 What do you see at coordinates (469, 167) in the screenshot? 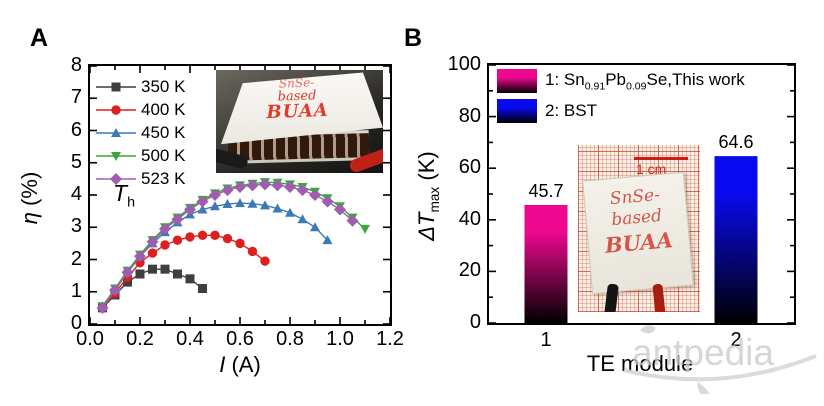
I see `y-tick-label: 60` at bounding box center [469, 167].